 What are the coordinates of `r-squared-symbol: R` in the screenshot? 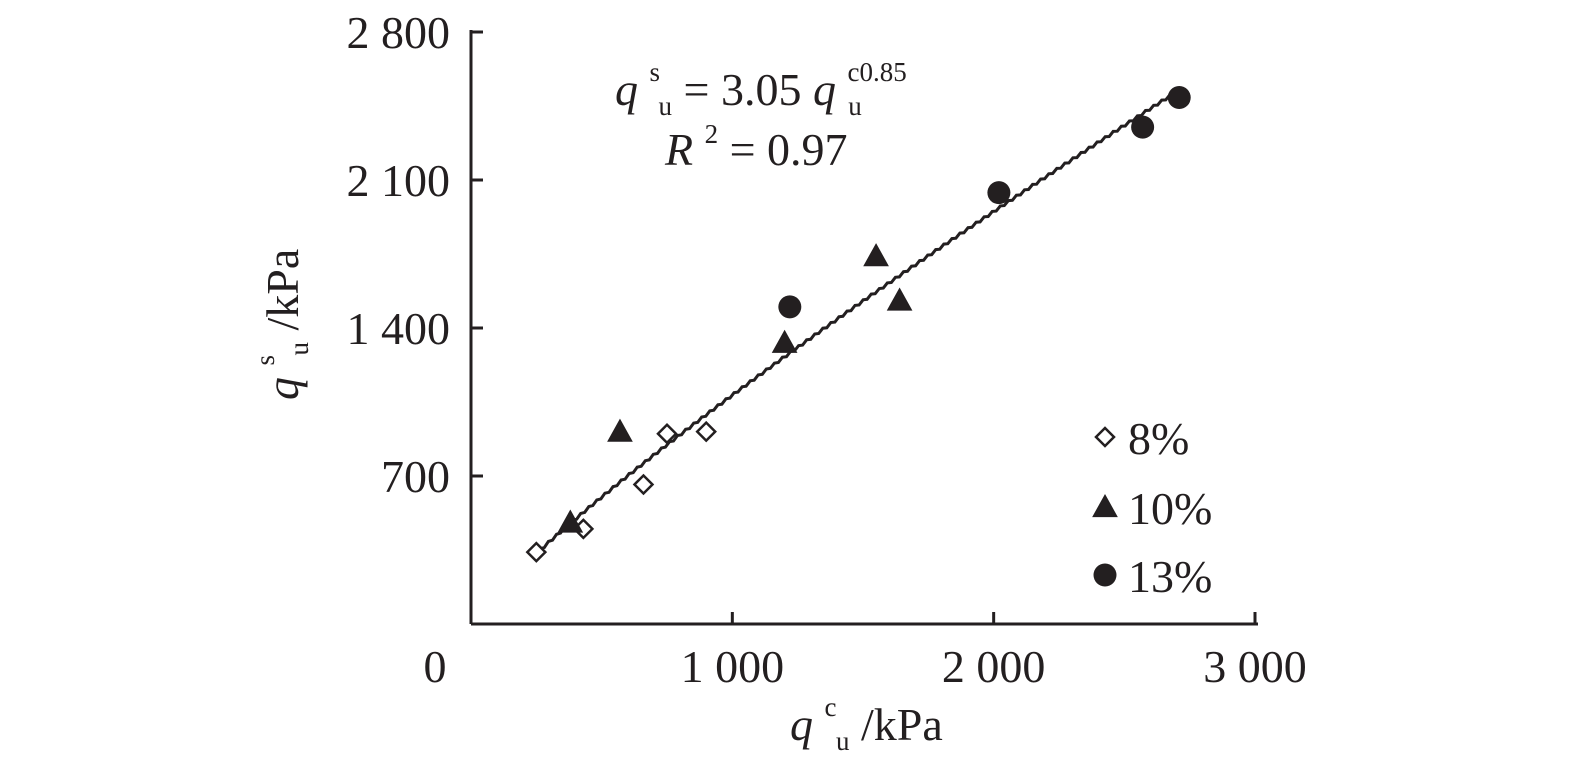 It's located at (678, 149).